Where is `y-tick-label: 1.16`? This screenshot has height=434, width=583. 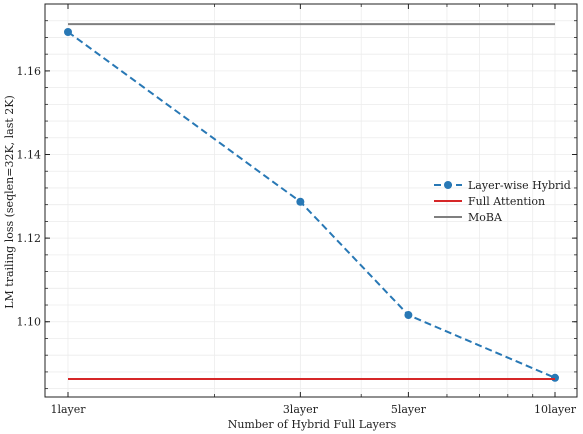 y-tick-label: 1.16 is located at coordinates (29, 71).